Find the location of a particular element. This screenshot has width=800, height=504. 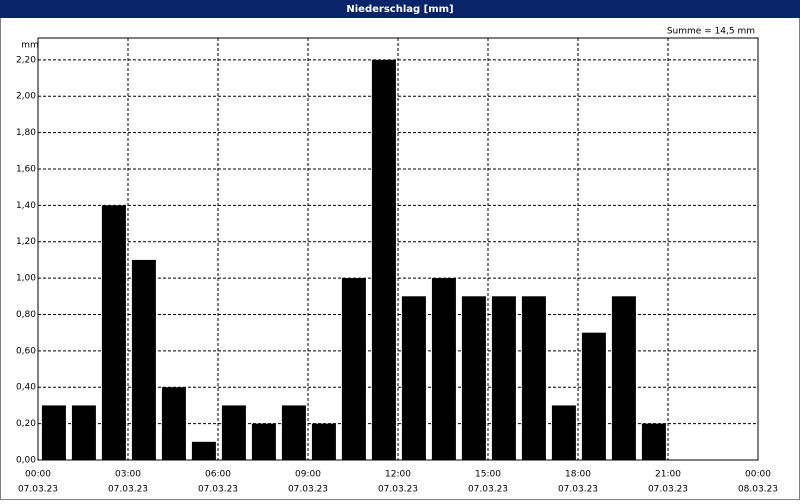

y-tick-label: 2,00 is located at coordinates (26, 97).